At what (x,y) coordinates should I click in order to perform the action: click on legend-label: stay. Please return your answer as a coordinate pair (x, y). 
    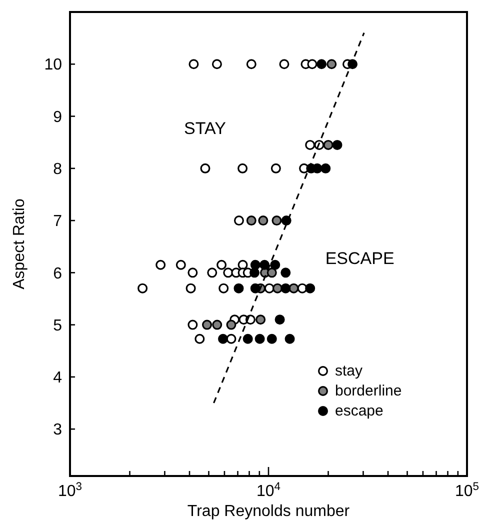
    Looking at the image, I should click on (349, 371).